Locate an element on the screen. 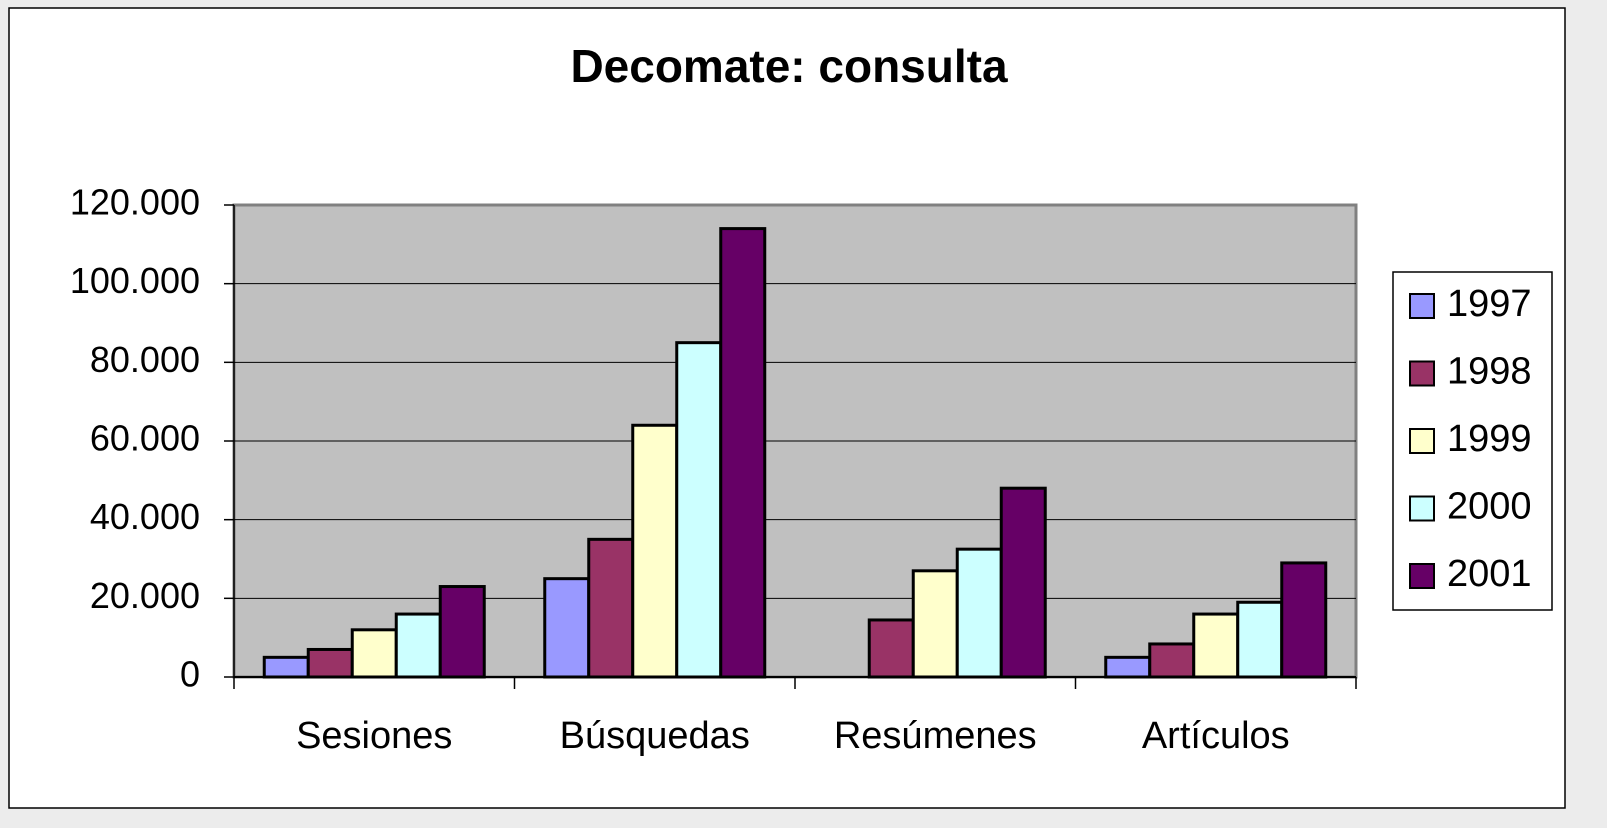  legend-label: 1998 is located at coordinates (1489, 372).